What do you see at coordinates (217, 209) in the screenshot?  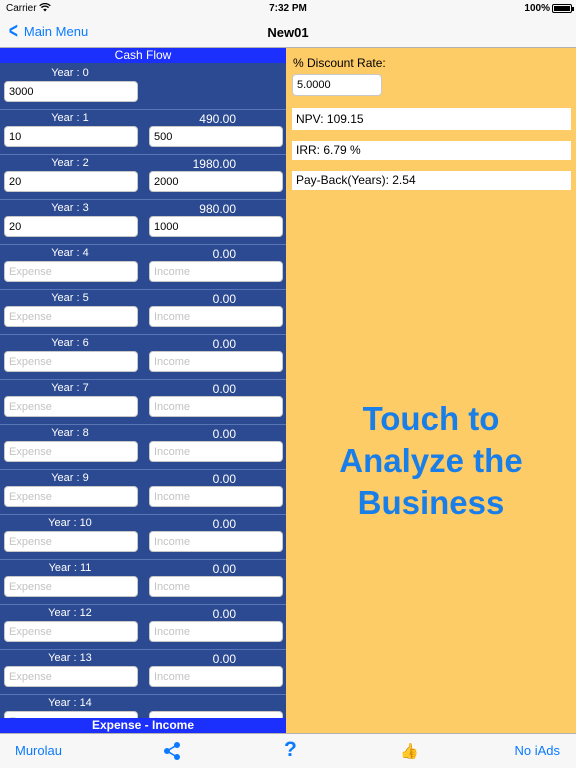 I see `net-cash-value: 980.00` at bounding box center [217, 209].